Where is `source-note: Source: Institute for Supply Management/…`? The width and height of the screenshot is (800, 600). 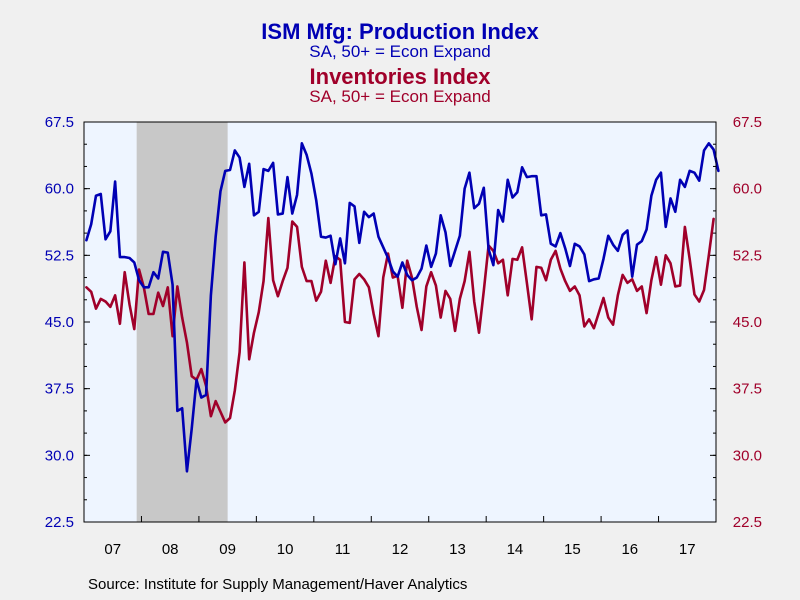
source-note: Source: Institute for Supply Management/… is located at coordinates (278, 584).